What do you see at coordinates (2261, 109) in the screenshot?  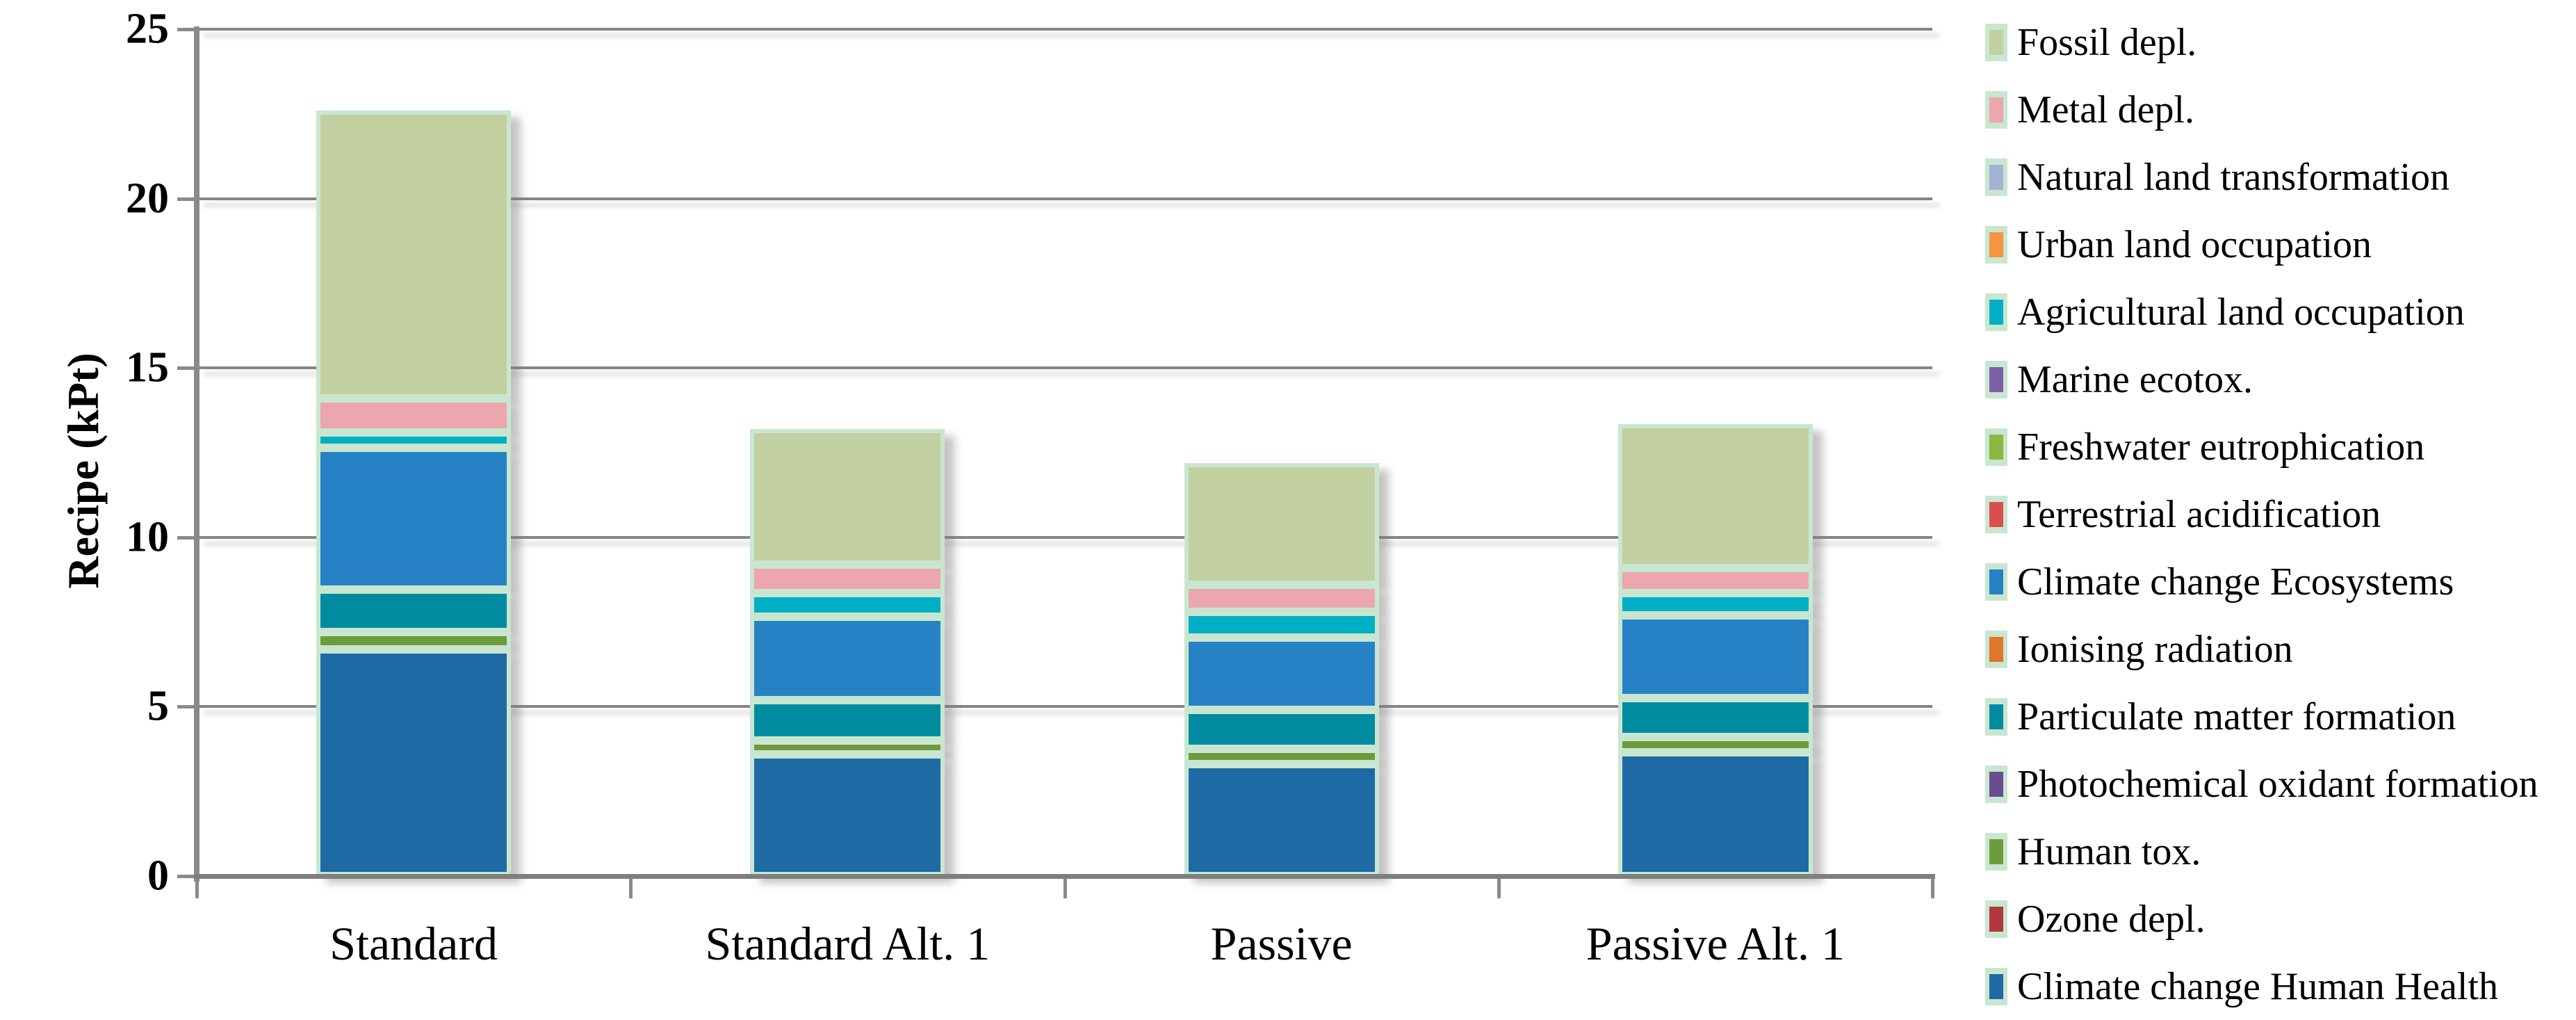 I see `legend-item-metal-depl-: Metal depl.` at bounding box center [2261, 109].